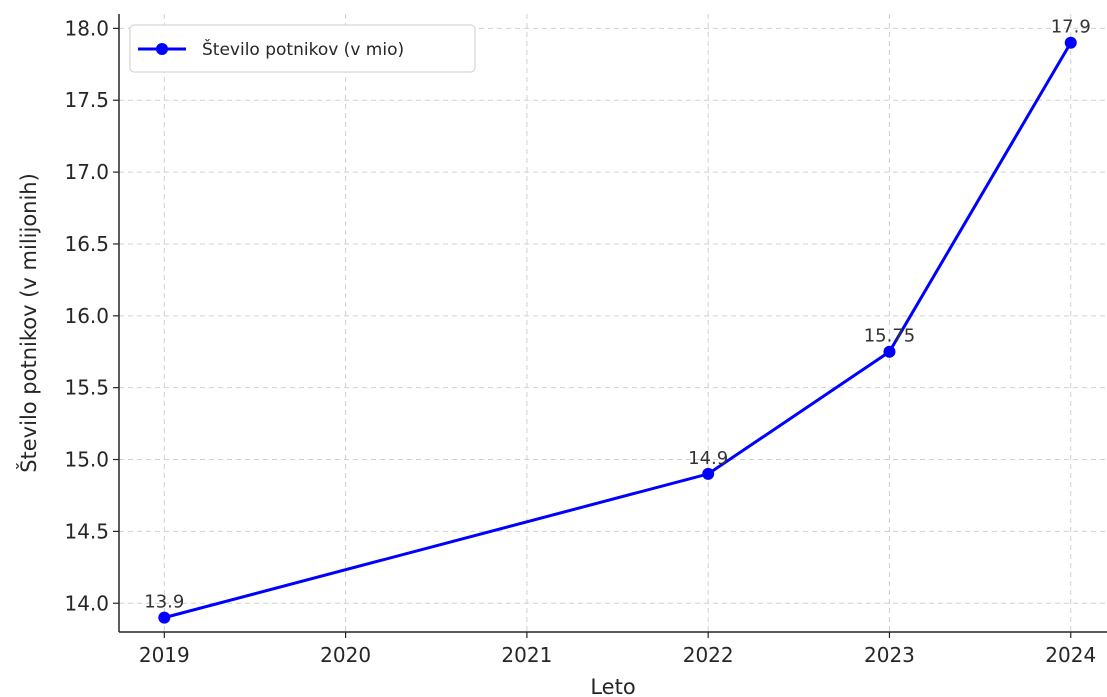 The height and width of the screenshot is (697, 1107). What do you see at coordinates (889, 655) in the screenshot?
I see `x-tick-label: 2023` at bounding box center [889, 655].